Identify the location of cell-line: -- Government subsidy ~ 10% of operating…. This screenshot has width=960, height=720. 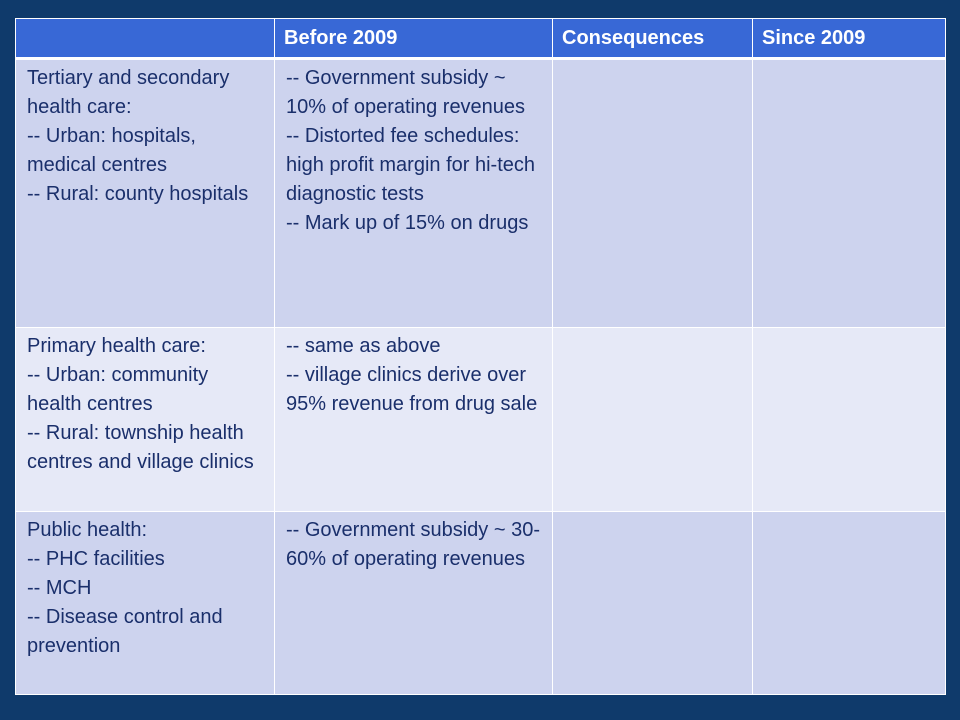
(406, 92).